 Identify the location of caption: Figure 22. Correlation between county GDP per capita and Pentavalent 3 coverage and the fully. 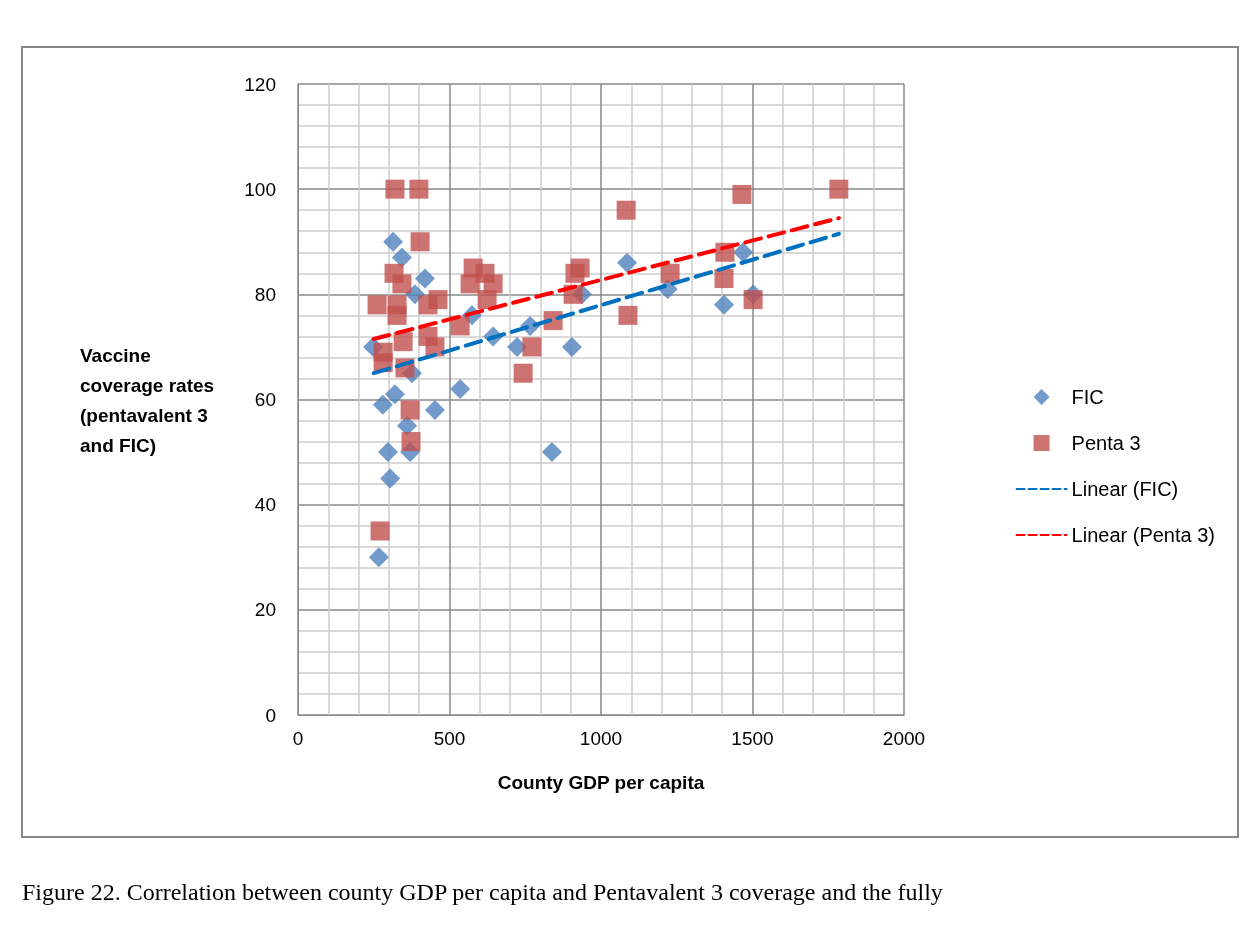
(482, 892).